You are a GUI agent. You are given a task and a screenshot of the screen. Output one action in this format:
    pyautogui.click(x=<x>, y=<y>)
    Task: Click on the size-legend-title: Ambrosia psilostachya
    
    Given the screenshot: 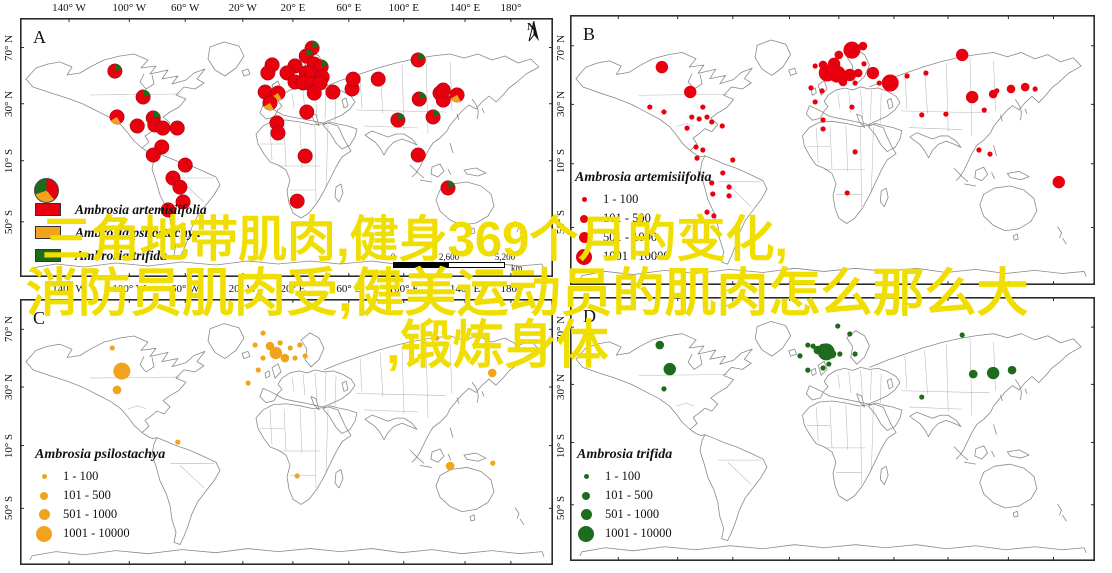 What is the action you would take?
    pyautogui.click(x=100, y=454)
    